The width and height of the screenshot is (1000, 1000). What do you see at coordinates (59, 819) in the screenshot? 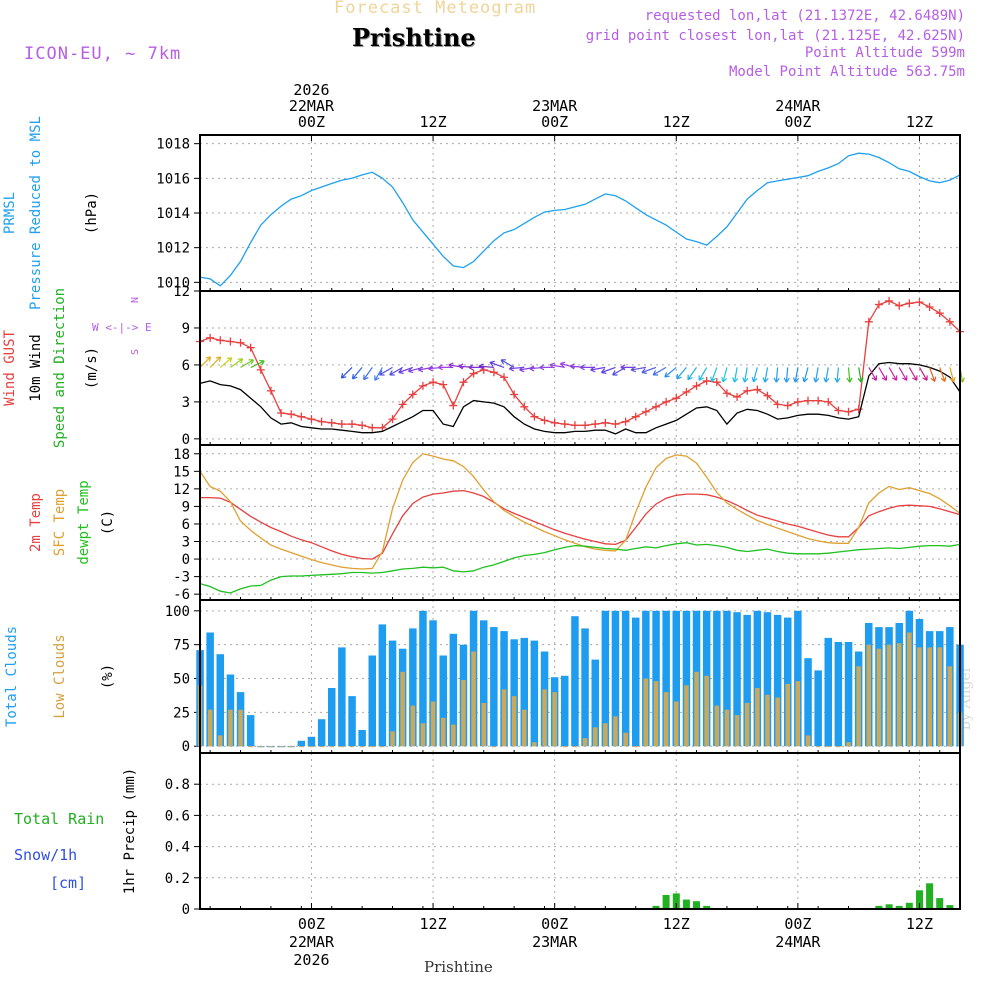
I see `rain-legend: Total Rain` at bounding box center [59, 819].